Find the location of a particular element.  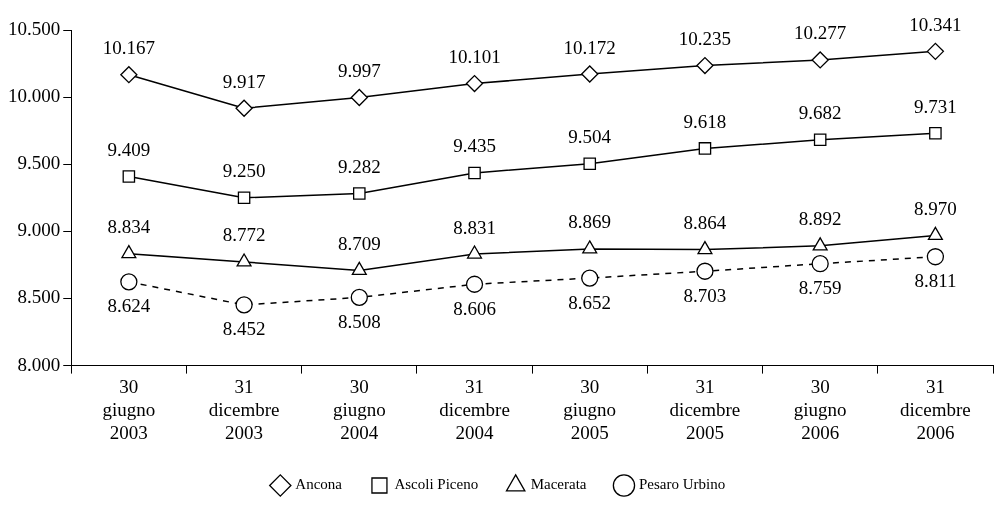

data-label: 8.709 is located at coordinates (359, 243).